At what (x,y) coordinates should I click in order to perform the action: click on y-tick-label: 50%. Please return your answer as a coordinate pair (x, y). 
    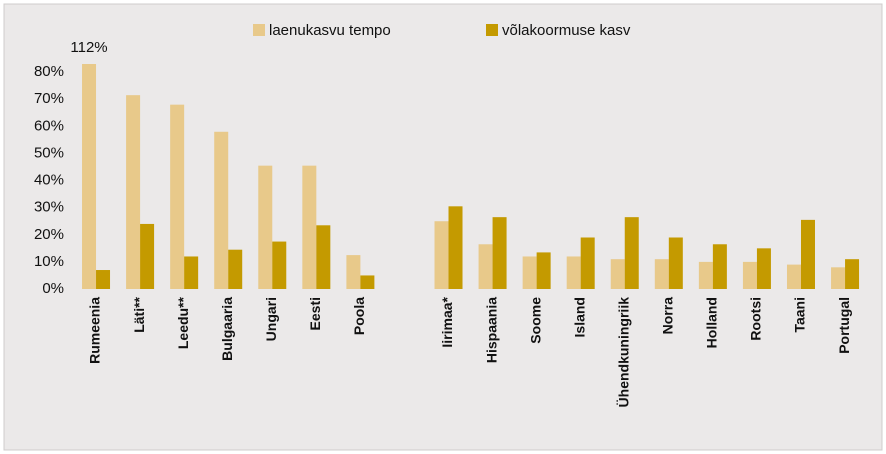
    Looking at the image, I should click on (49, 152).